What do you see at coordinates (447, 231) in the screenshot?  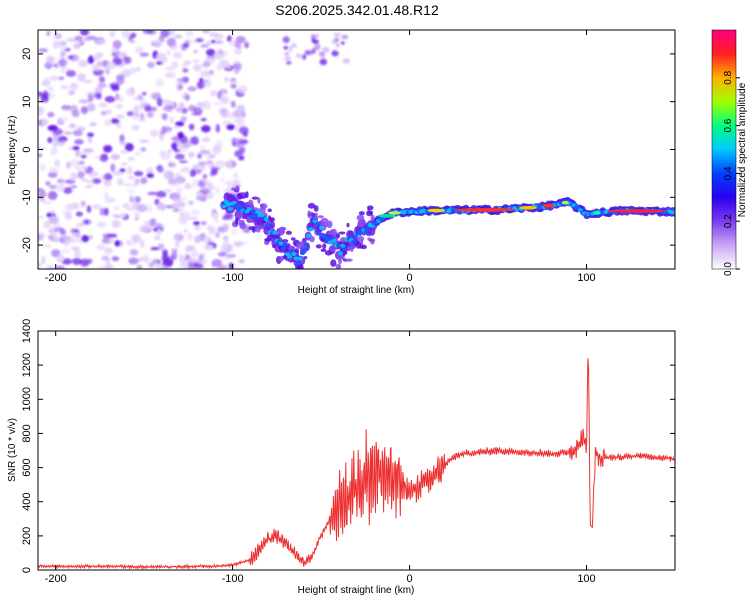 I see `spectrogram-signal-track` at bounding box center [447, 231].